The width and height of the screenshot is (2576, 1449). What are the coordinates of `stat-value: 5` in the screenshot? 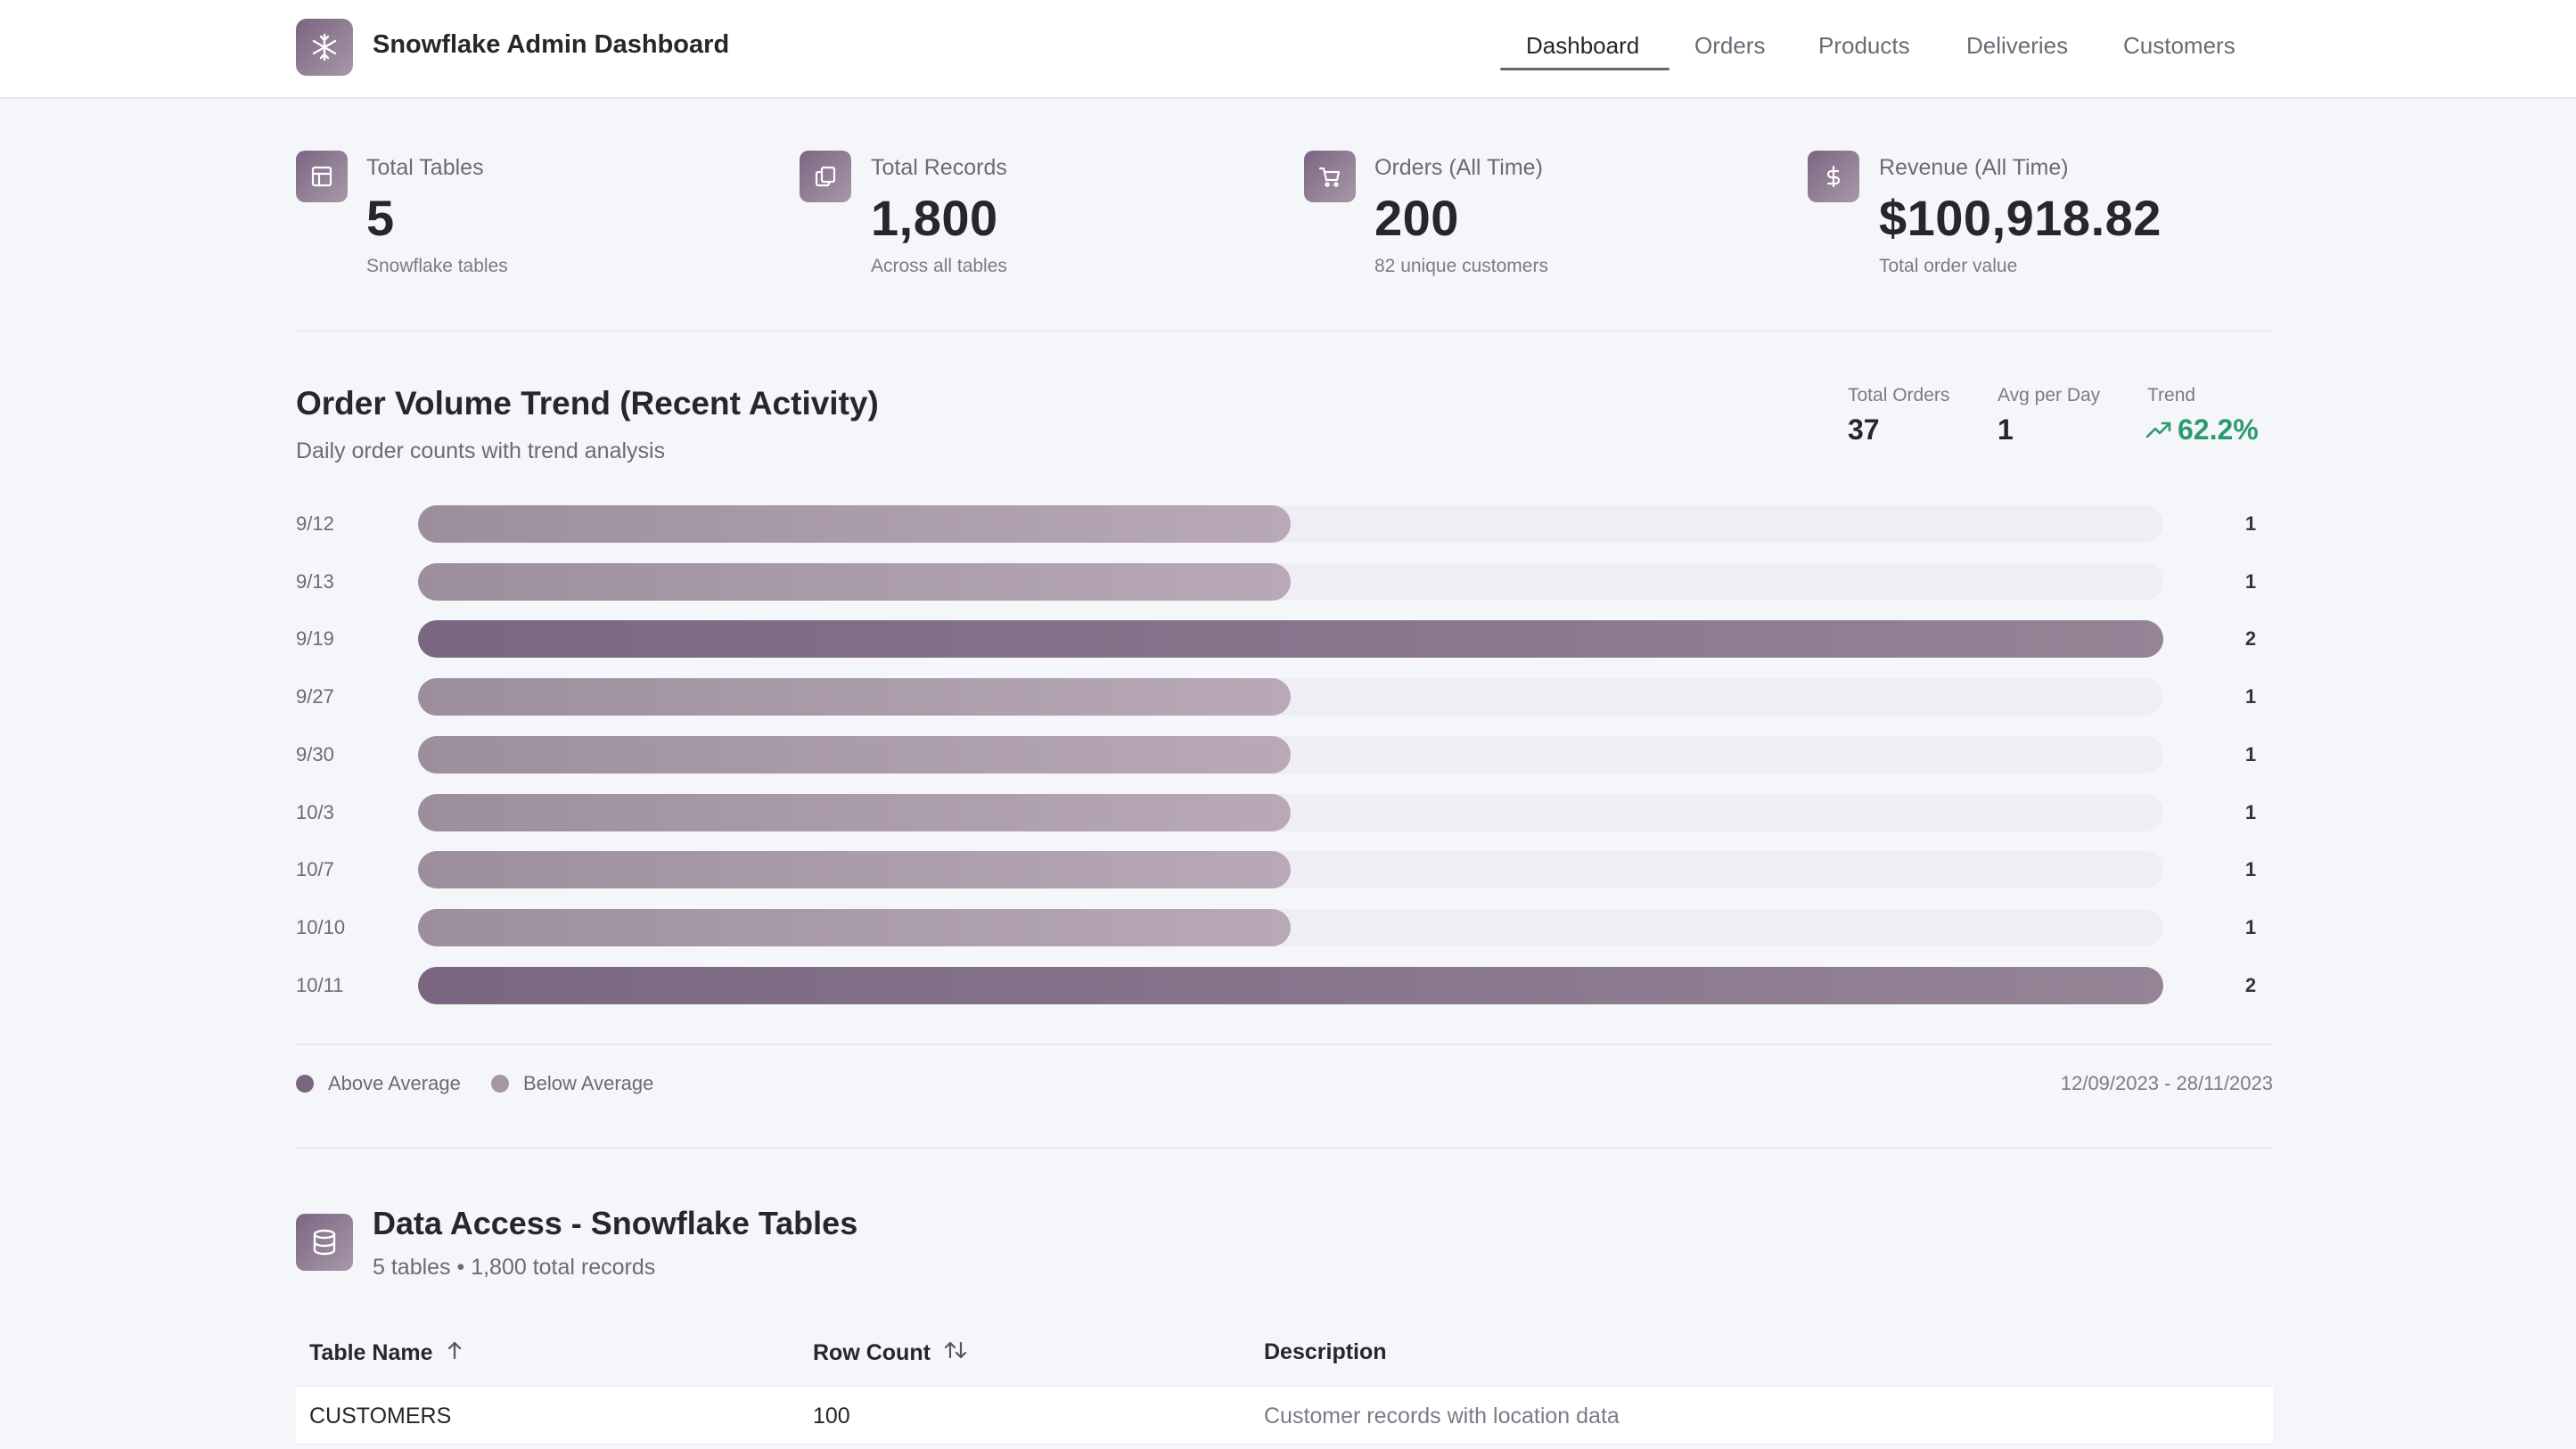 It's located at (380, 218).